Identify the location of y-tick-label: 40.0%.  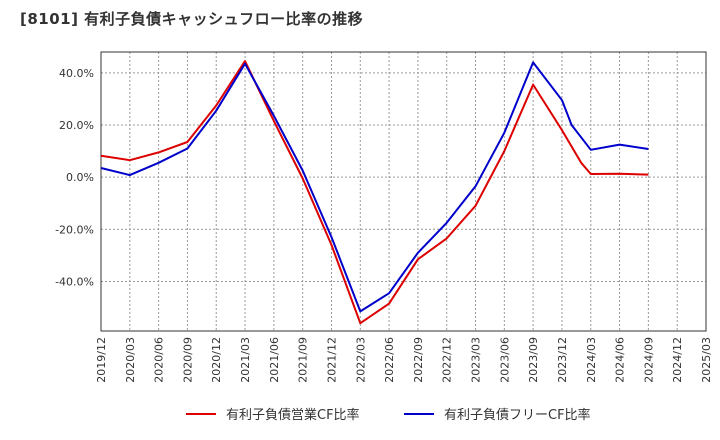
(76, 73).